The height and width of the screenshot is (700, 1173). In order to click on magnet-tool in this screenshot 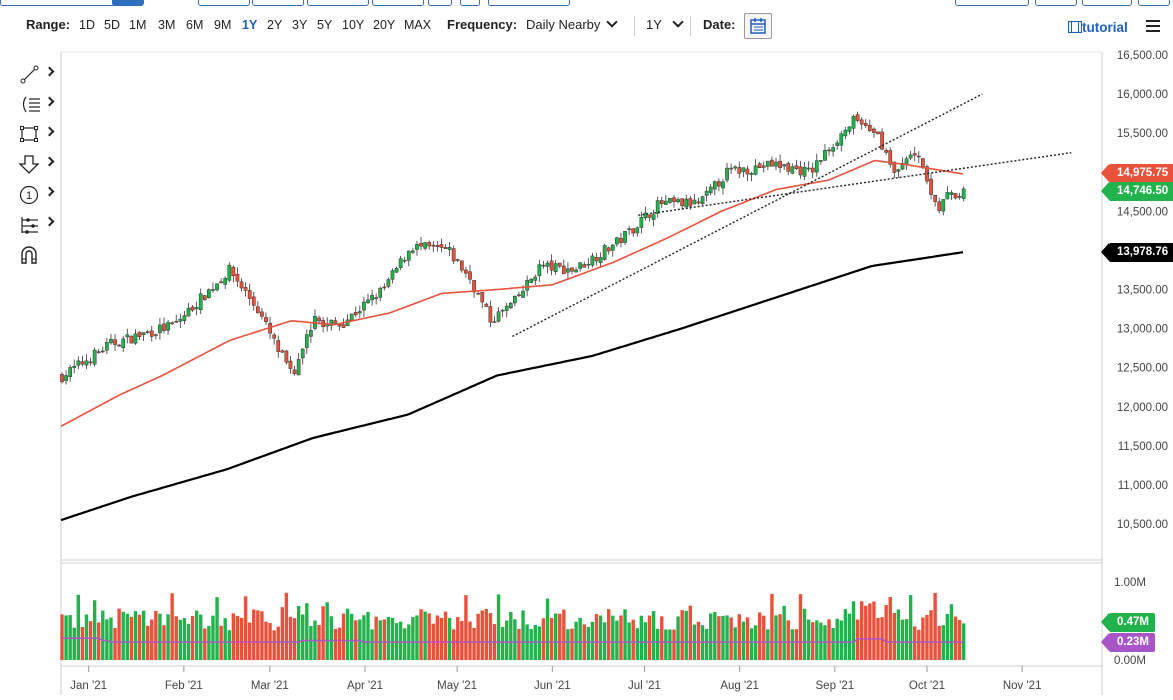, I will do `click(37, 255)`.